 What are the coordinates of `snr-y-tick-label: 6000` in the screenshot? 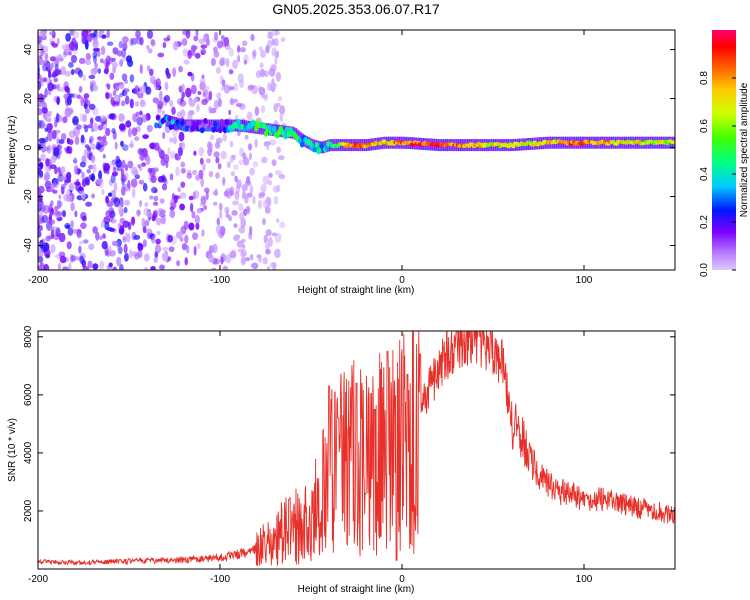 It's located at (28, 394).